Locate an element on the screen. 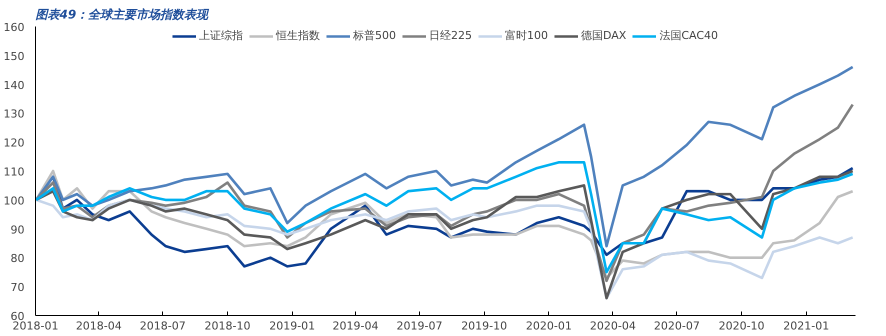 This screenshot has height=336, width=886. y-tick-label: 140 is located at coordinates (14, 85).